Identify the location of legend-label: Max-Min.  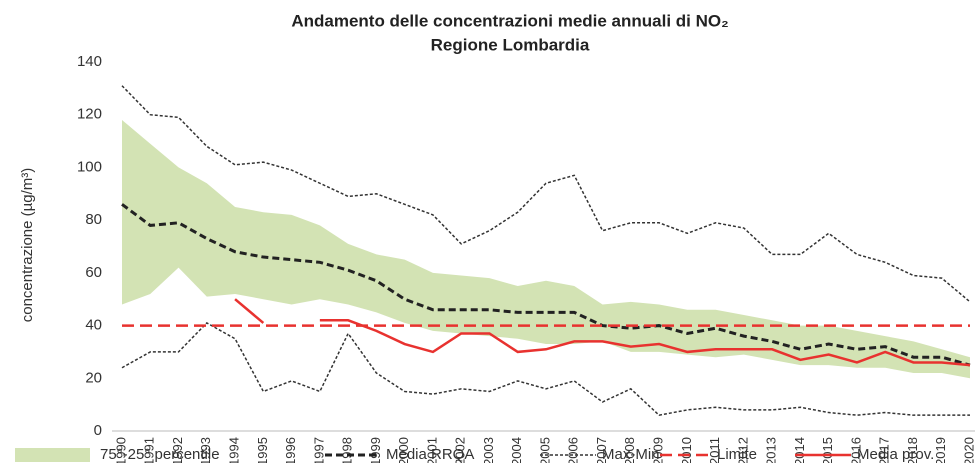
(631, 454).